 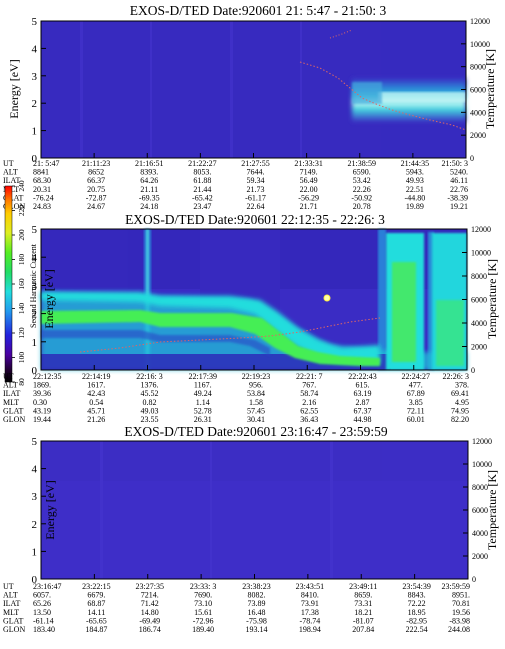 I want to click on panel-1-table-cell: 5240., so click(x=459, y=172).